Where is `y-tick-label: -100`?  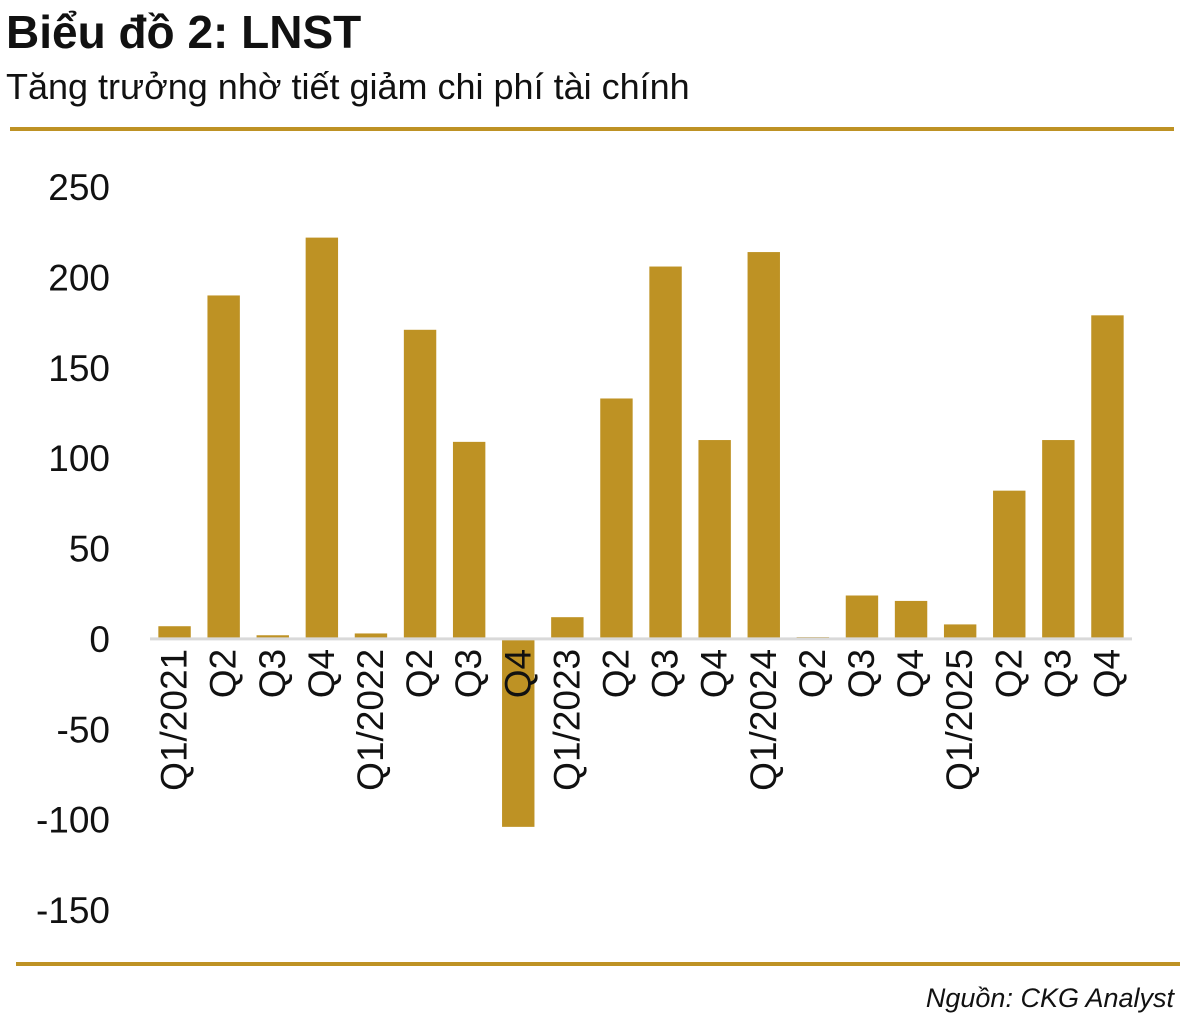
y-tick-label: -100 is located at coordinates (73, 820).